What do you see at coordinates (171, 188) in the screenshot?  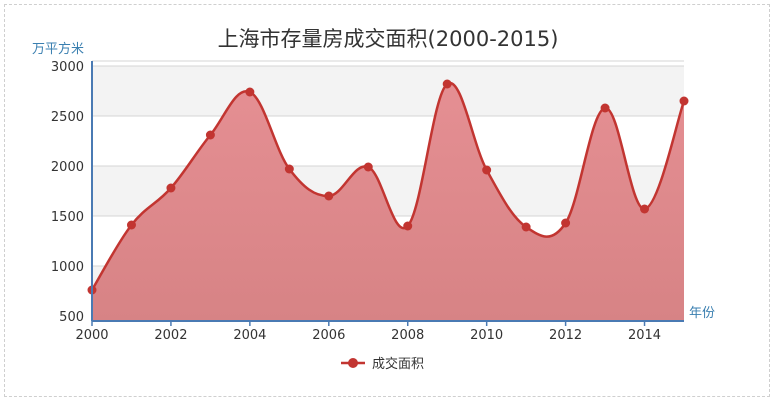 I see `data-point-2002` at bounding box center [171, 188].